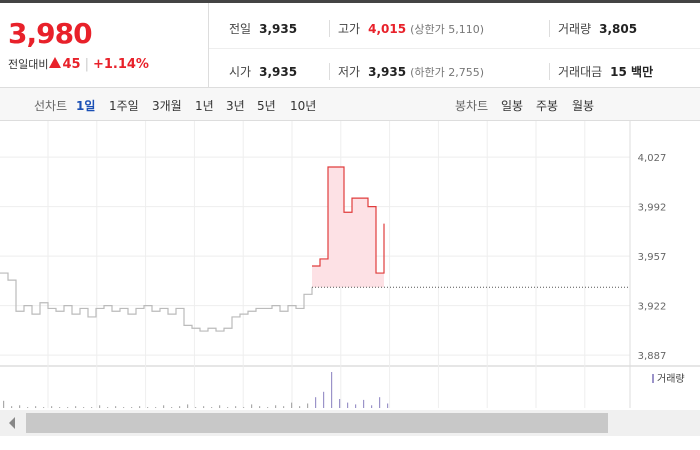  Describe the element at coordinates (124, 106) in the screenshot. I see `tab: 1주일` at that location.